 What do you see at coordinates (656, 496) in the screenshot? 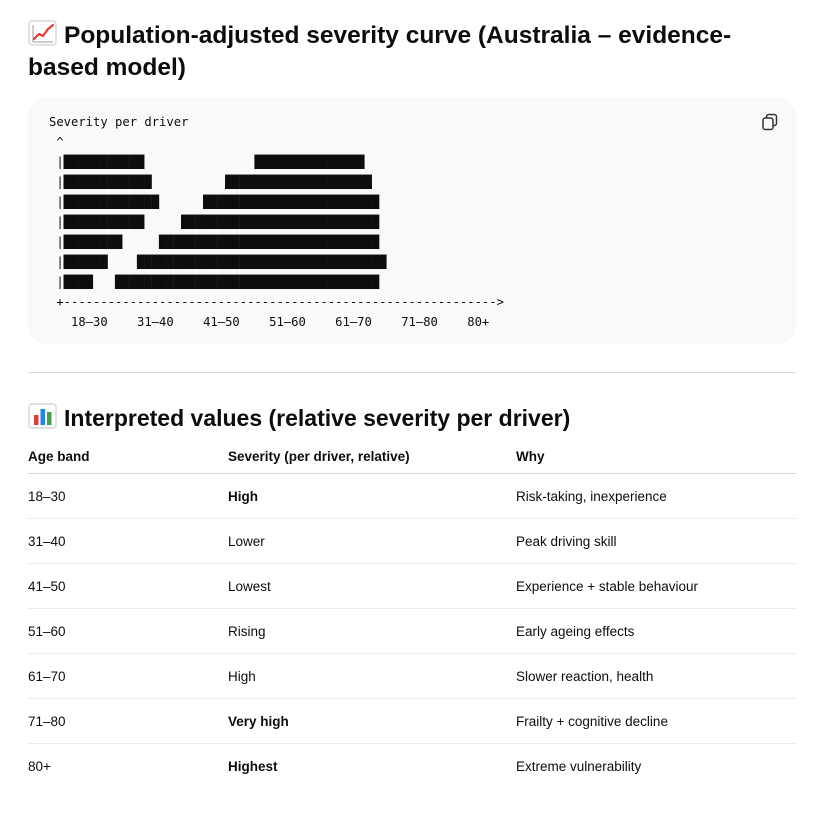
I see `cell-why: Risk-taking, inexperience` at bounding box center [656, 496].